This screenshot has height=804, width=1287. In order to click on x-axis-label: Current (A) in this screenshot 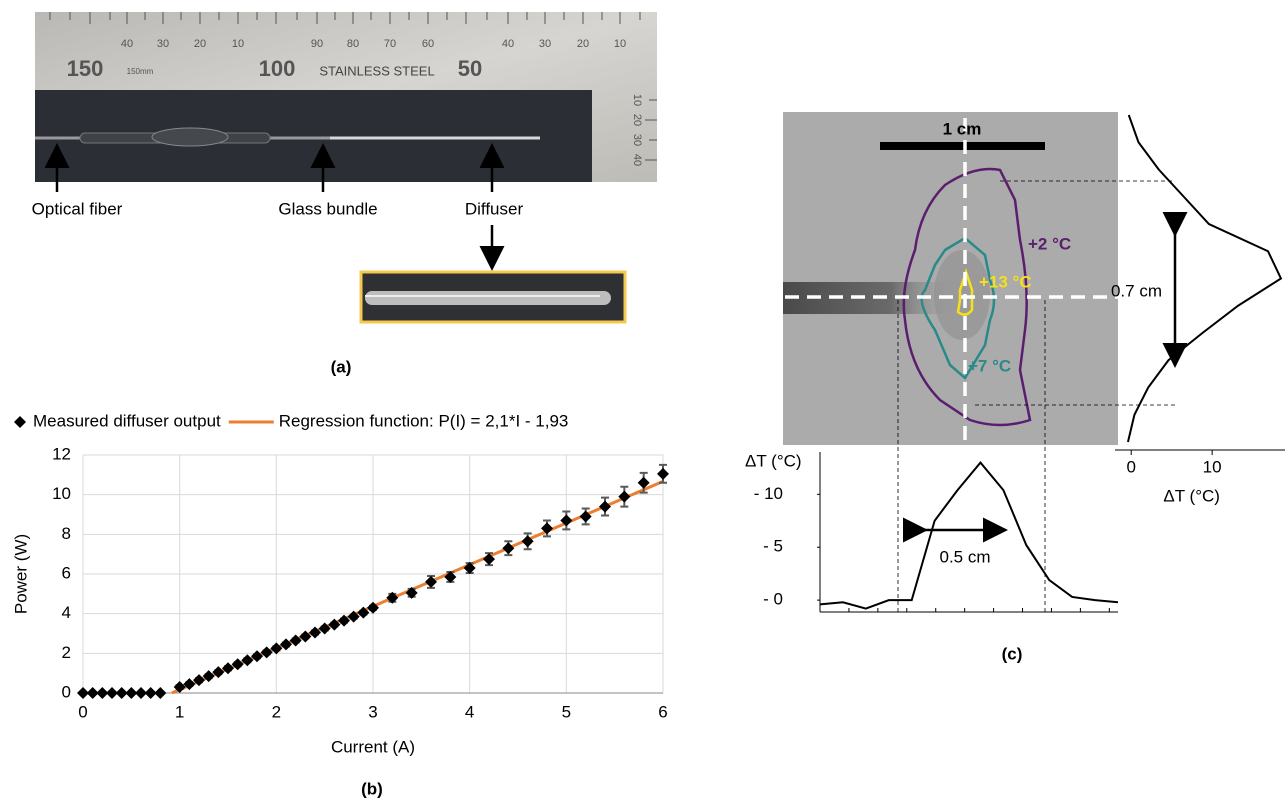, I will do `click(373, 746)`.